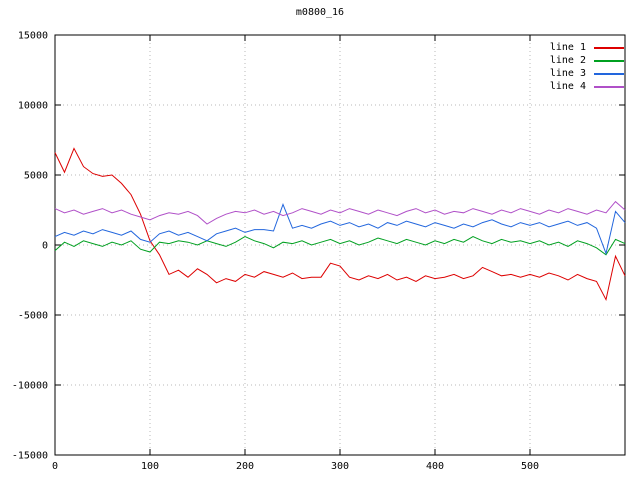 The image size is (640, 480). I want to click on x-tick-label: 400, so click(435, 466).